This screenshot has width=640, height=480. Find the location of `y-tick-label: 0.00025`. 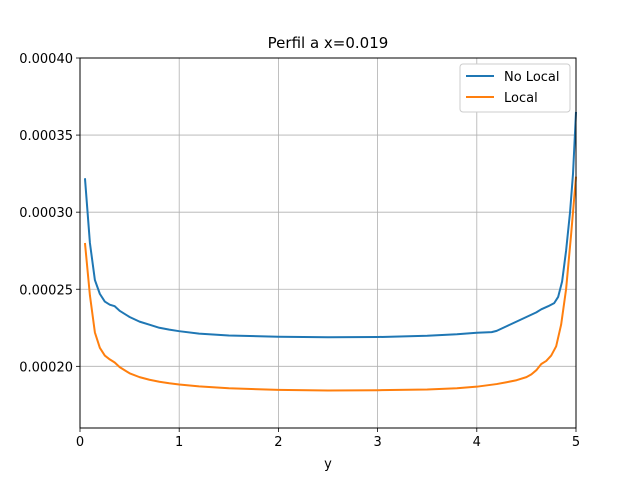

y-tick-label: 0.00025 is located at coordinates (46, 290).